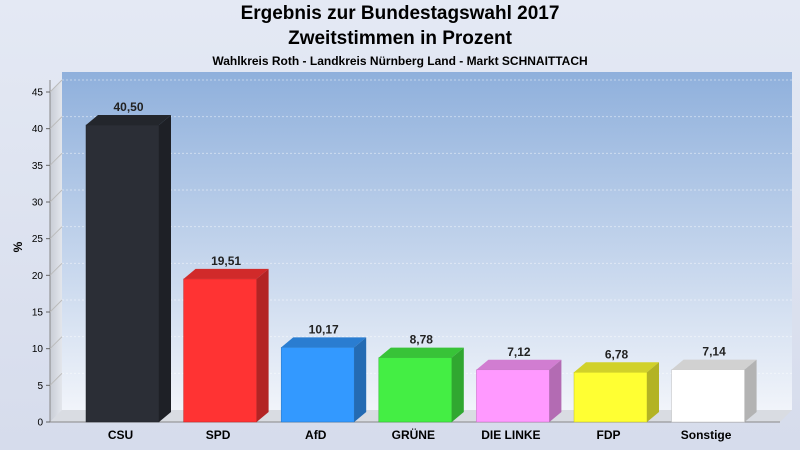 The image size is (800, 450). Describe the element at coordinates (128, 107) in the screenshot. I see `bar-value-label: 40,50` at that location.